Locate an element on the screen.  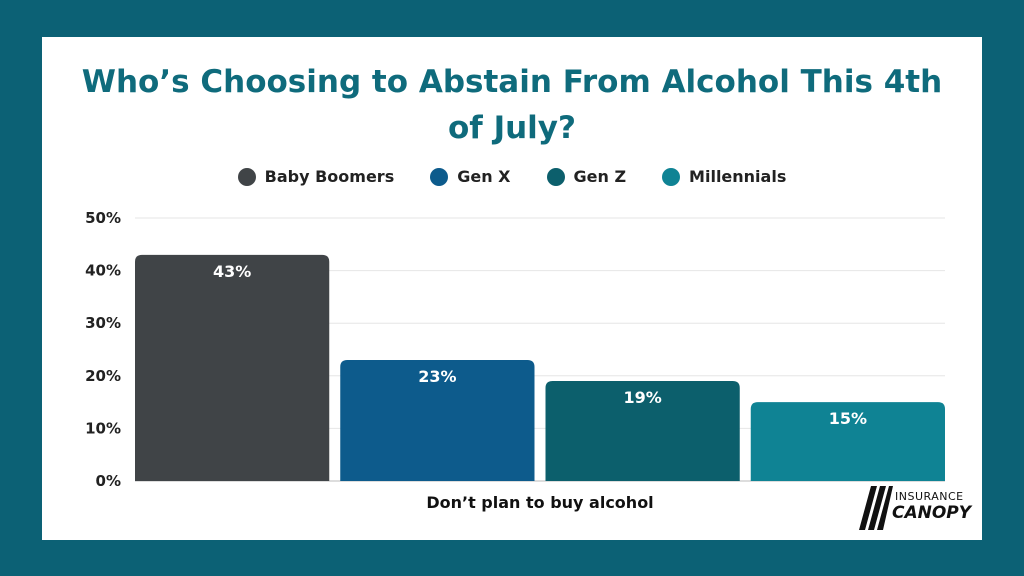
insurance-canopy-logo: INSURANCE CANOPY is located at coordinates (915, 508).